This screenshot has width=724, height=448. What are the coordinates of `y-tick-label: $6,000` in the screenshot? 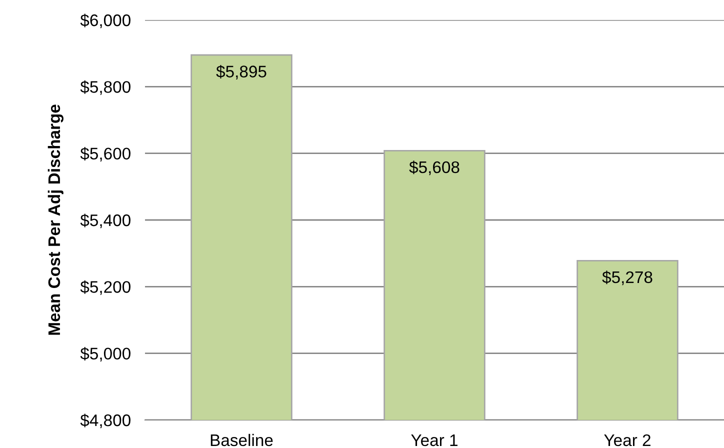 It's located at (105, 21).